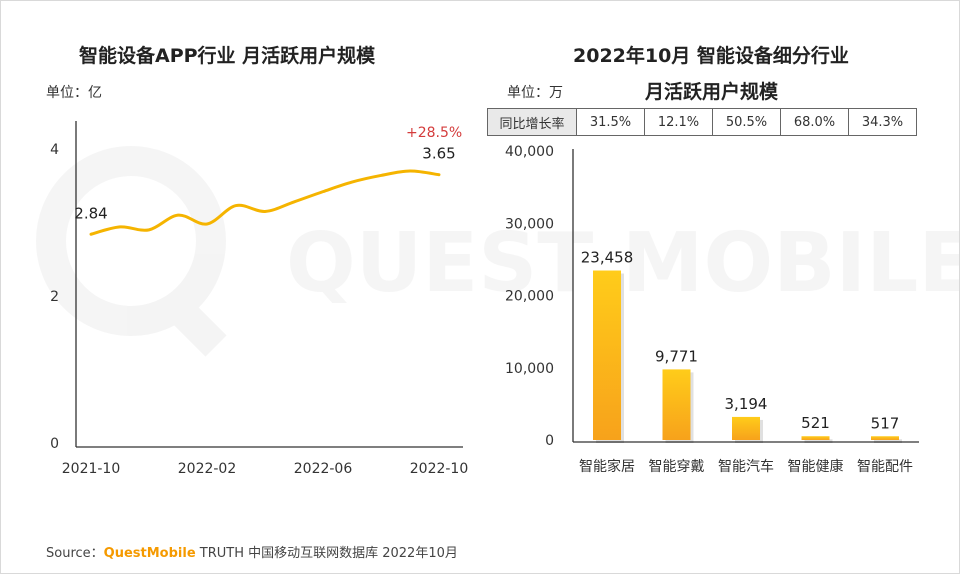 The height and width of the screenshot is (574, 960). What do you see at coordinates (529, 152) in the screenshot?
I see `bar-y-tick-label: 40,000` at bounding box center [529, 152].